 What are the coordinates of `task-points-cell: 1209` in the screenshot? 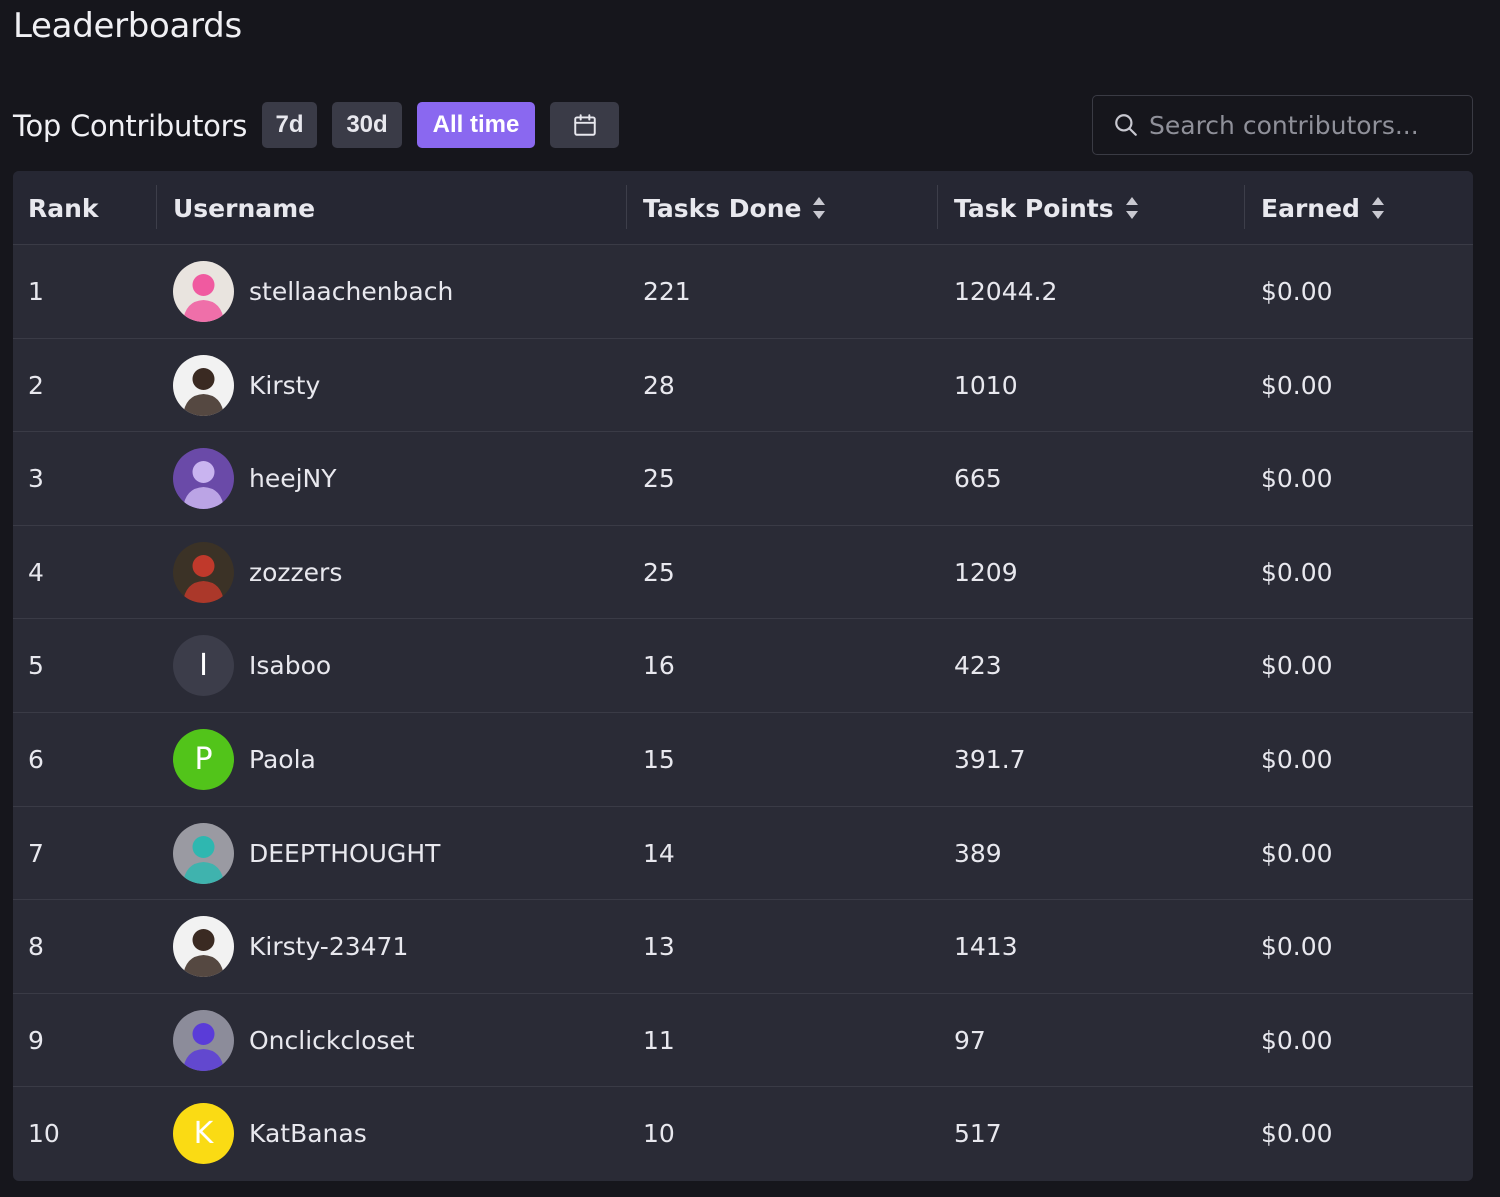 It's located at (986, 572).